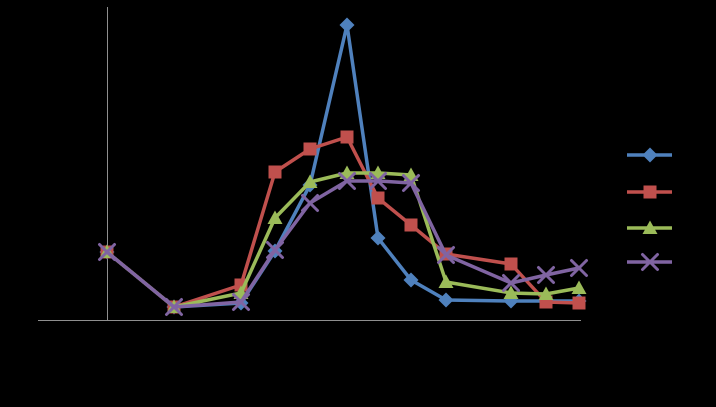 Image resolution: width=716 pixels, height=407 pixels. I want to click on legend-item-series1, so click(649, 155).